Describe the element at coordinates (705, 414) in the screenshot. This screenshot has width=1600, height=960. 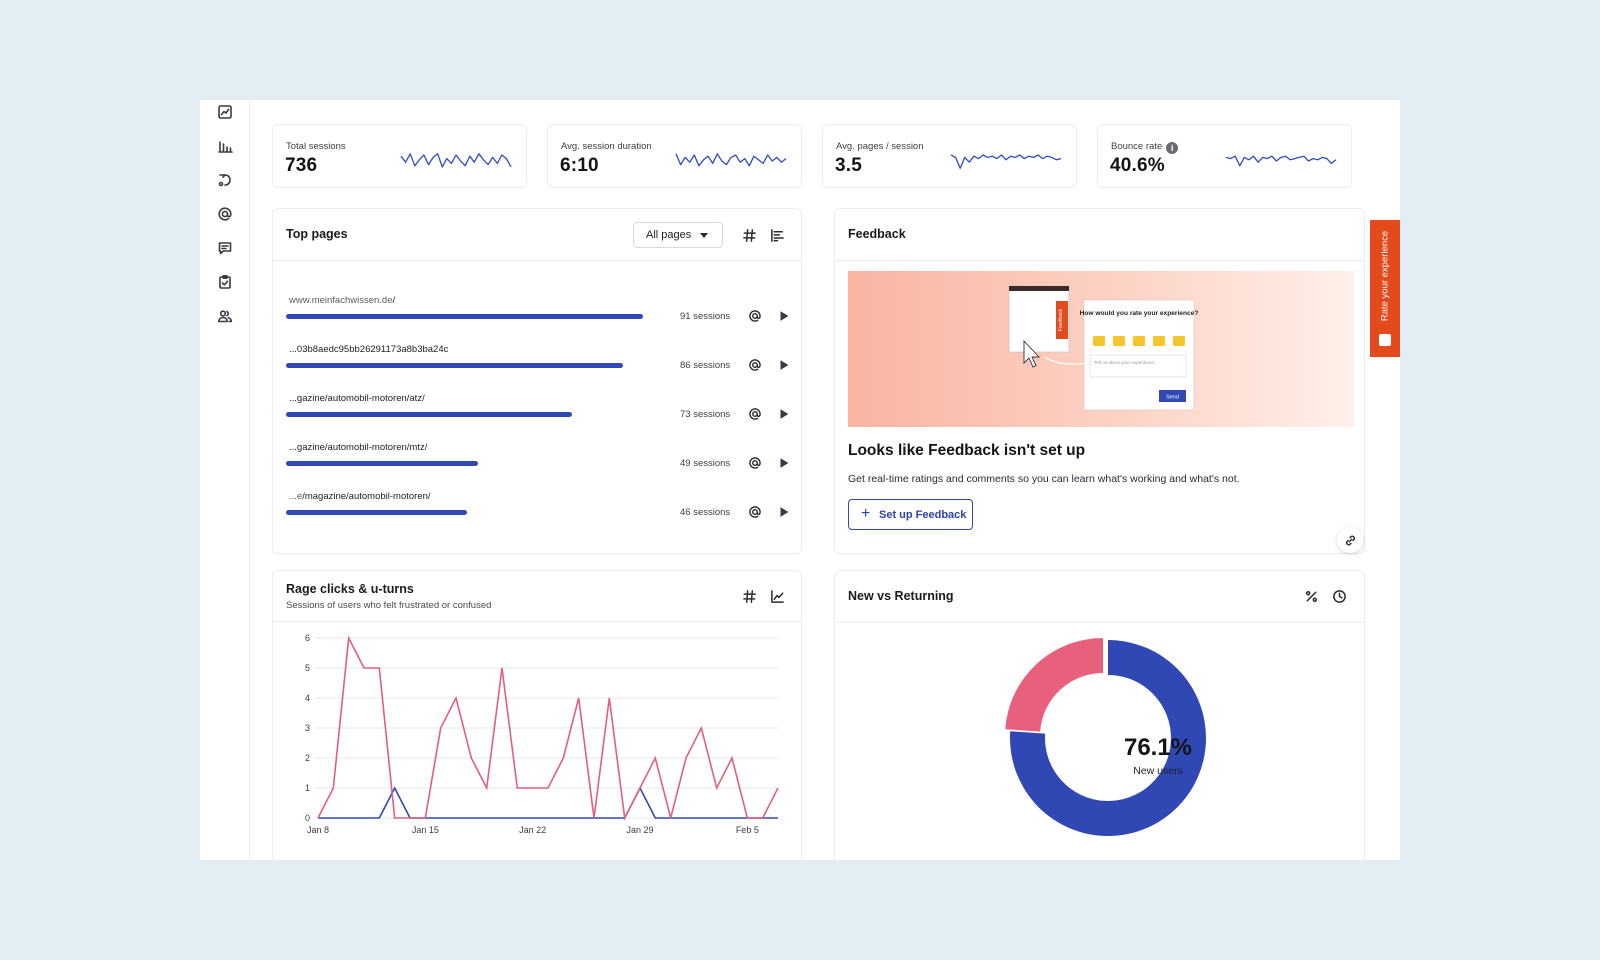
I see `sessions-count: 73 sessions` at that location.